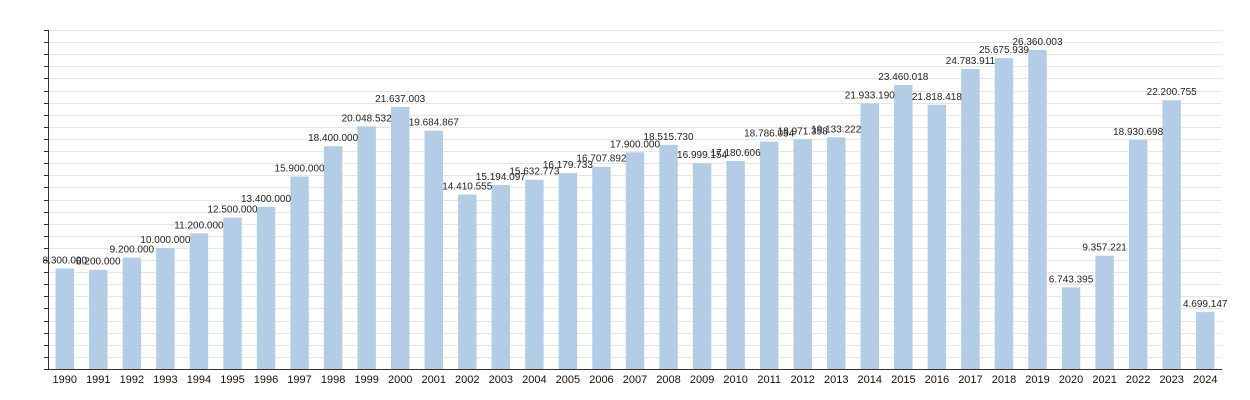 Image resolution: width=1250 pixels, height=400 pixels. What do you see at coordinates (1205, 304) in the screenshot?
I see `data-label-2024: 4.699.147` at bounding box center [1205, 304].